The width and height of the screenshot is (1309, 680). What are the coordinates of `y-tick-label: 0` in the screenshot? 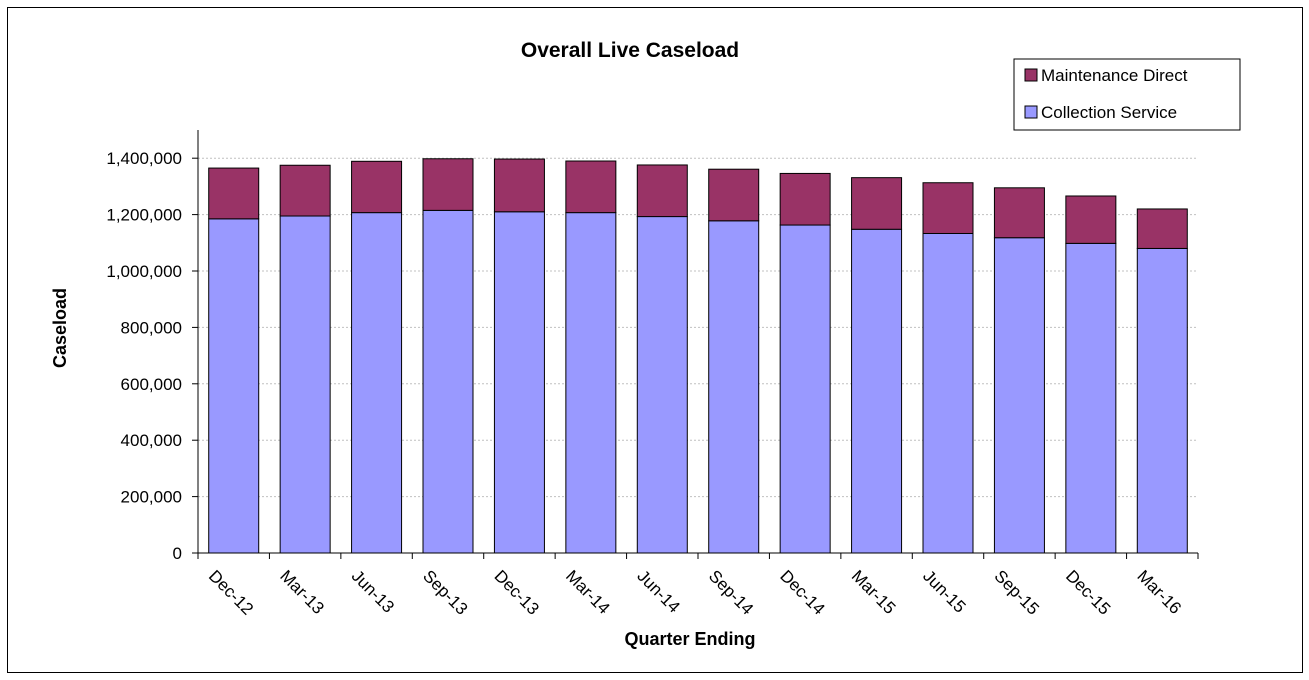 It's located at (177, 553).